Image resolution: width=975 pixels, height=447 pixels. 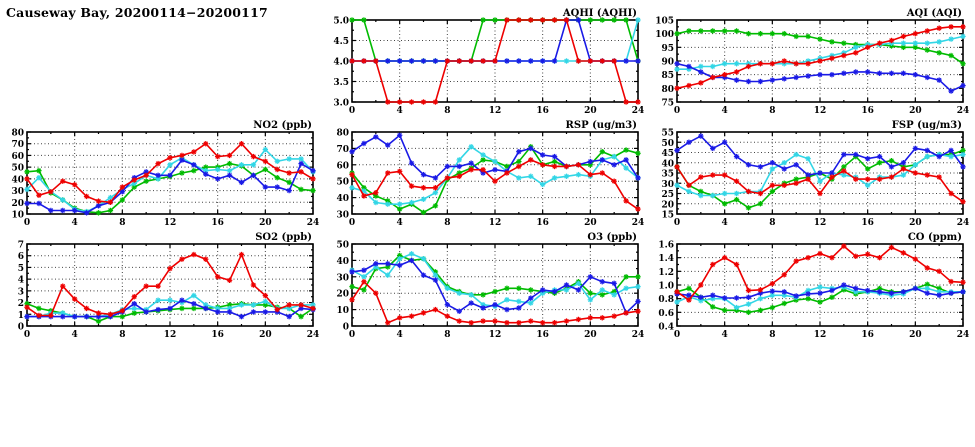 I want to click on rsp-chart: 0 4 8 12 16 20 24 30 40 50 60 70 80 RSP (ug/m3), so click(x=487, y=173).